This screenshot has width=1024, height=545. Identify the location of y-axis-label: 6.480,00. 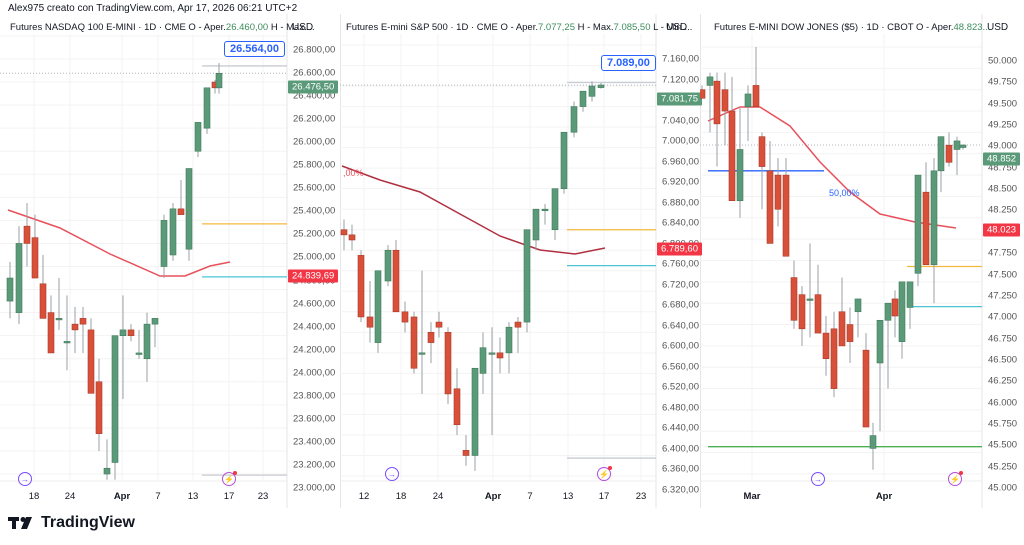
(680, 408).